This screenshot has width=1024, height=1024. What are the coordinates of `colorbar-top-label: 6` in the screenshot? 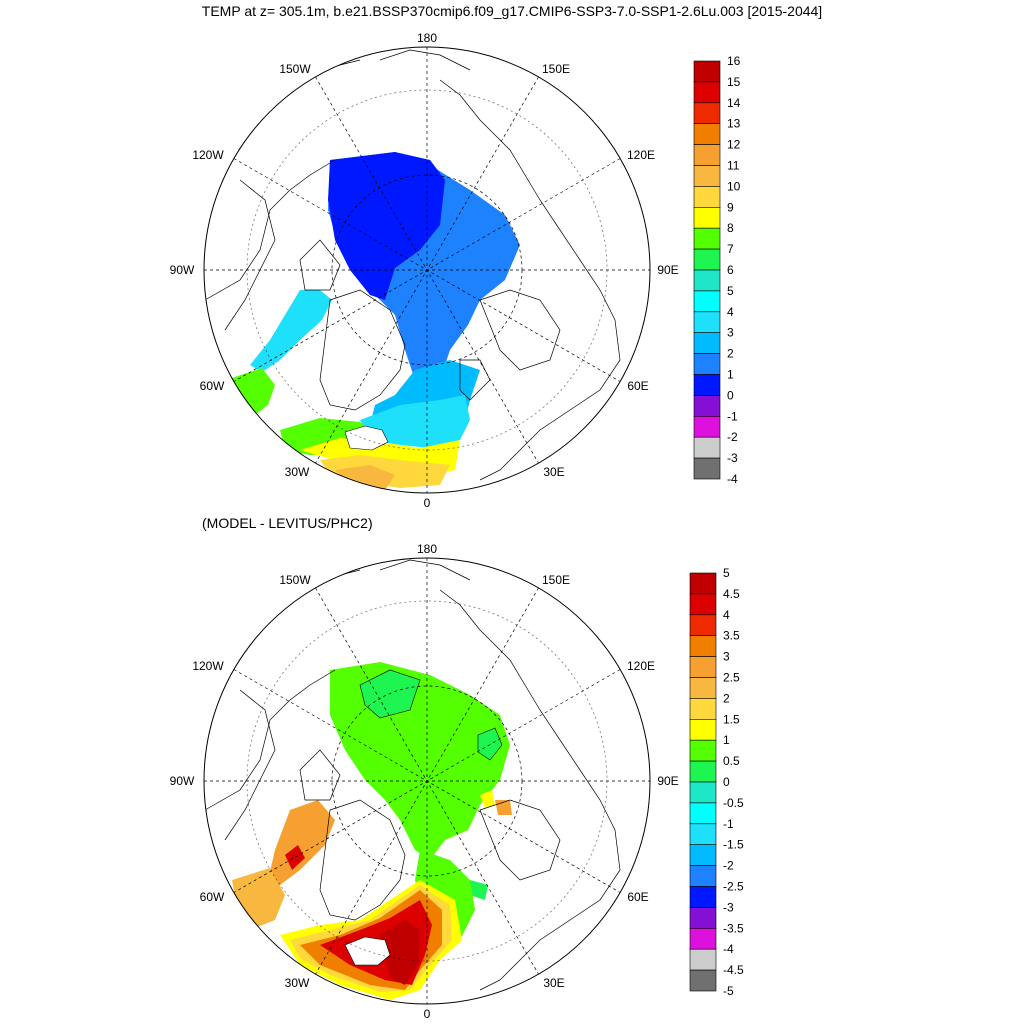 It's located at (730, 270).